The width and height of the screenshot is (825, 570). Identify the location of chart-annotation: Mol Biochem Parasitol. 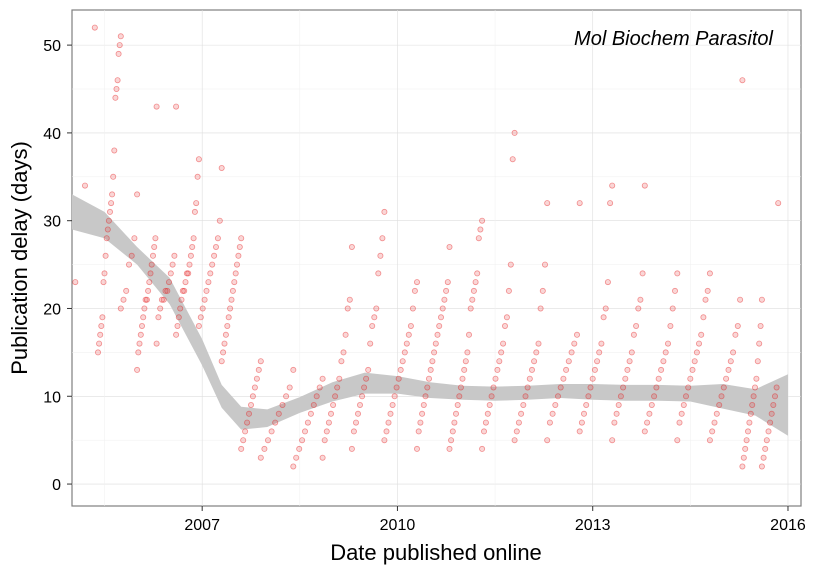
(674, 39).